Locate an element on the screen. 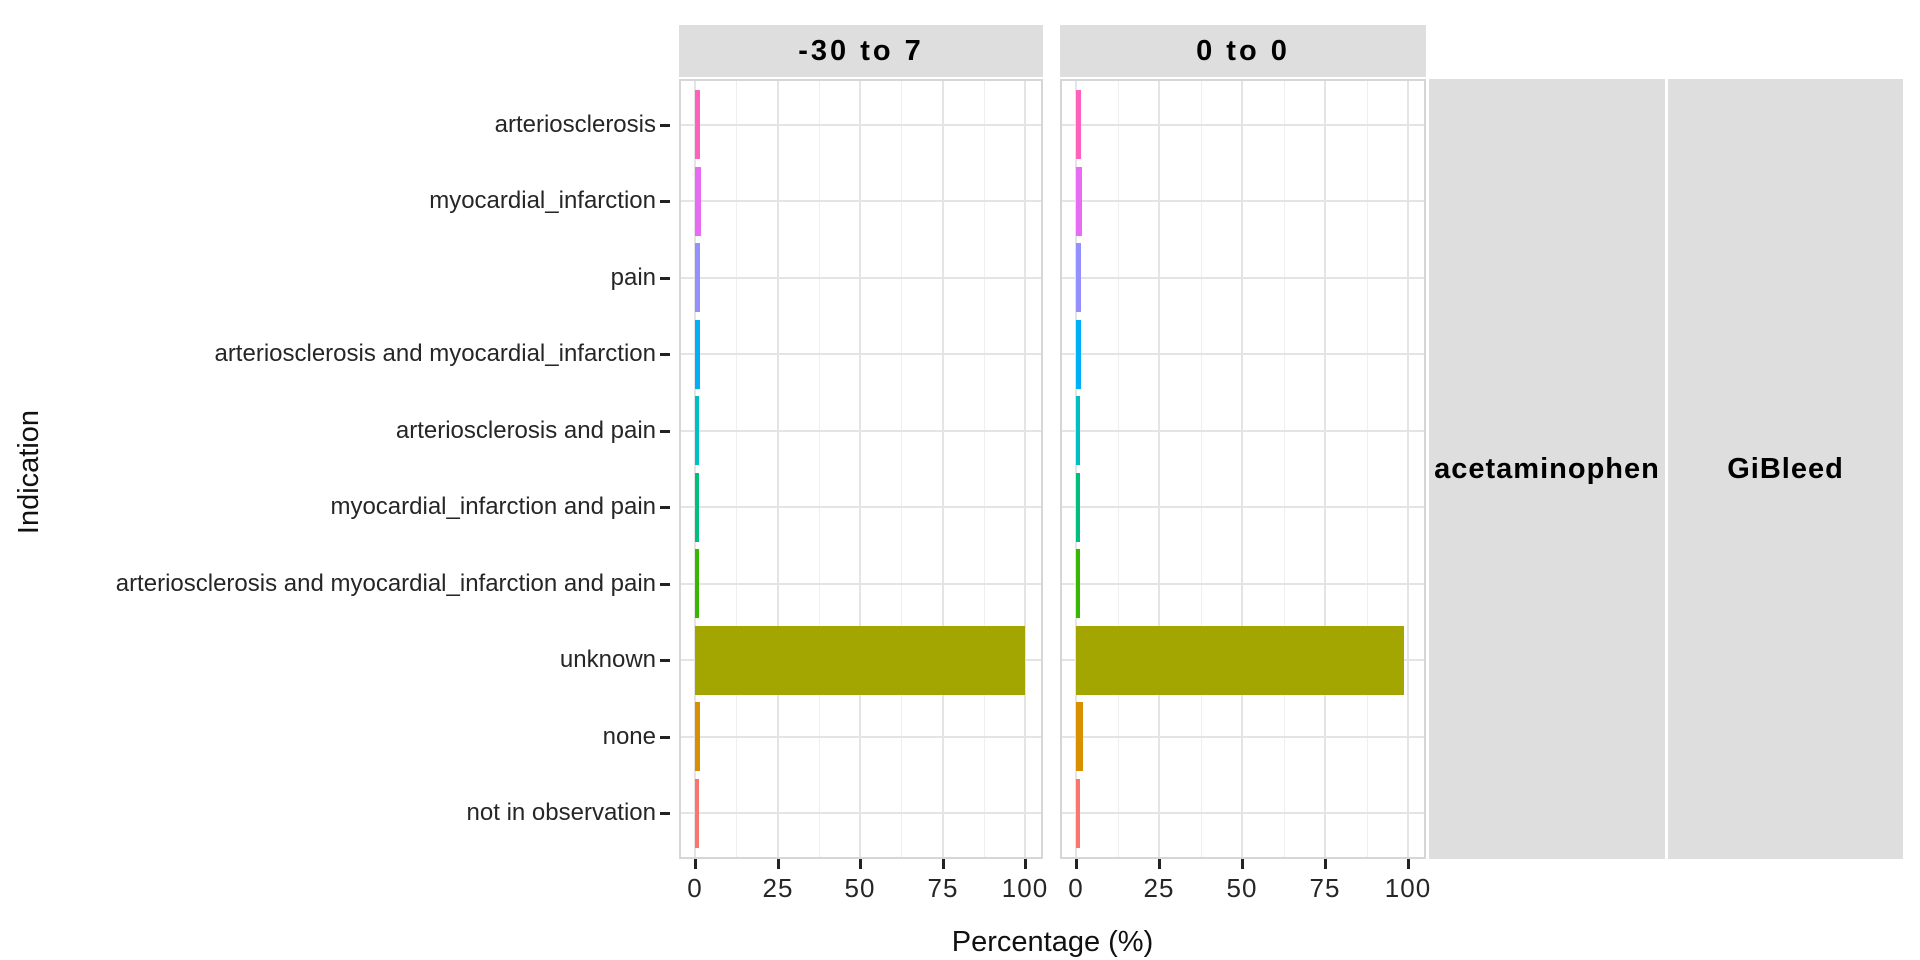  y-axis-label: none is located at coordinates (629, 736).